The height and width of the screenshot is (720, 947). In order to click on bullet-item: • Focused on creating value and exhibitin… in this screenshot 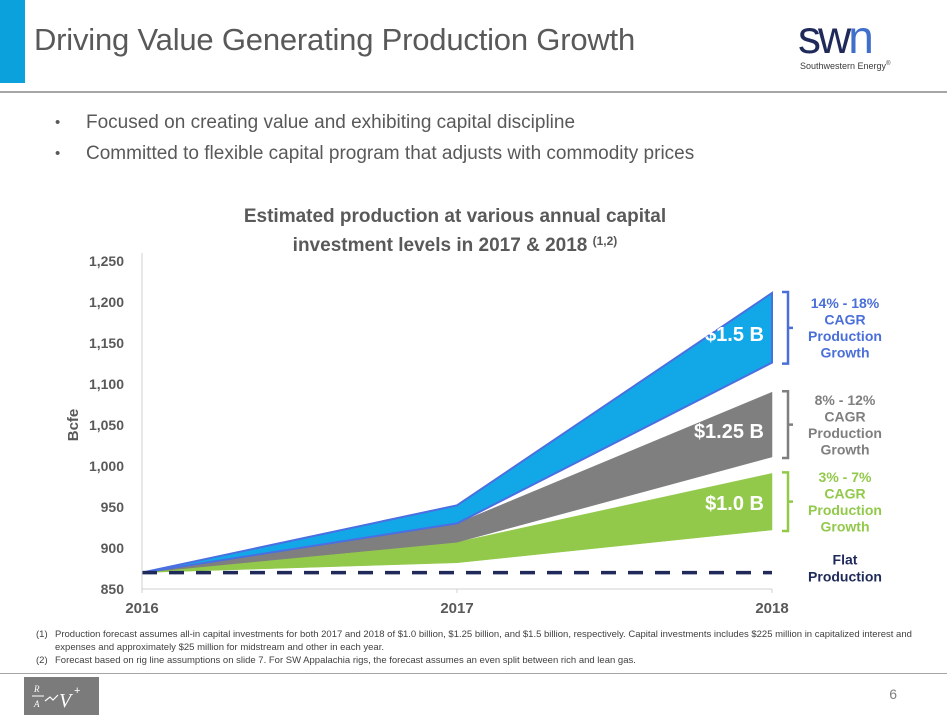, I will do `click(374, 127)`.